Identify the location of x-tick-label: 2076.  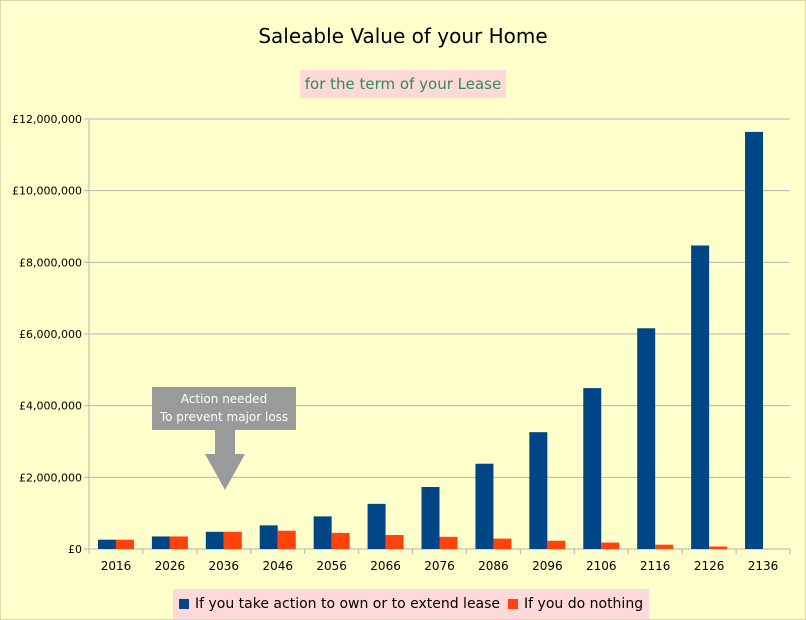
(439, 566).